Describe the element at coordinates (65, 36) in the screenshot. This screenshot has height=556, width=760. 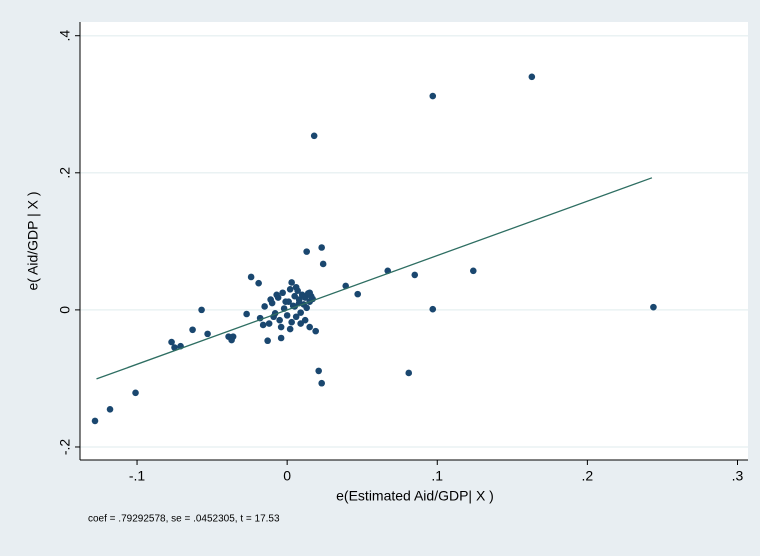
I see `y-tick-label: .4` at that location.